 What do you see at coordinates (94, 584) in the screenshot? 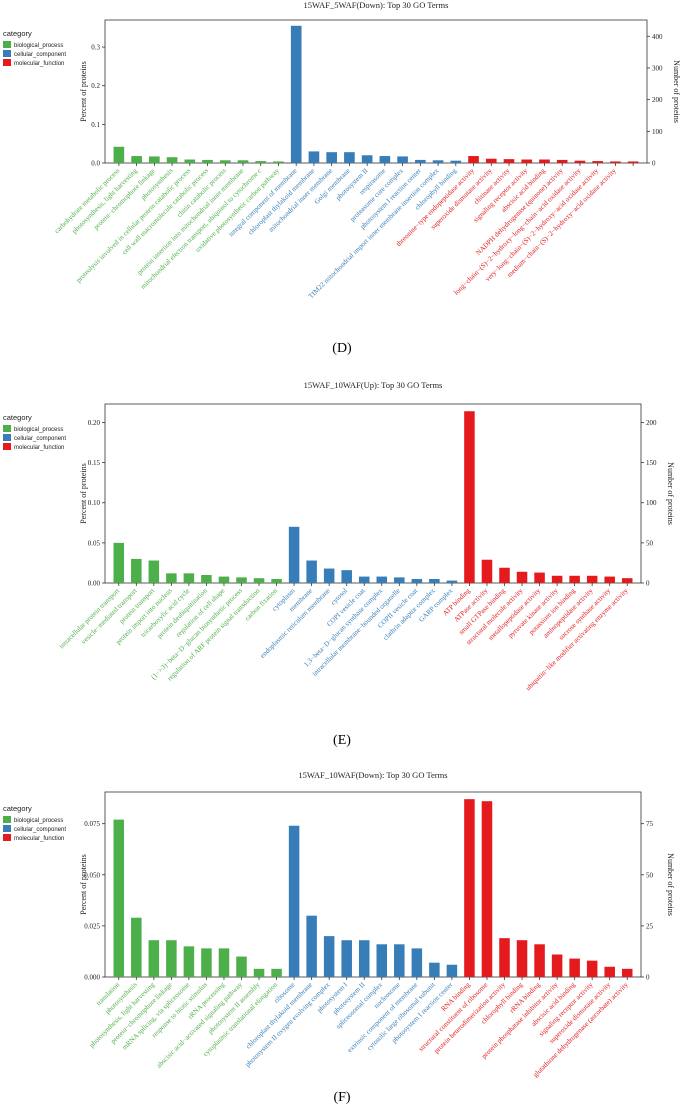
I see `y-tick-label: 0.00` at bounding box center [94, 584].